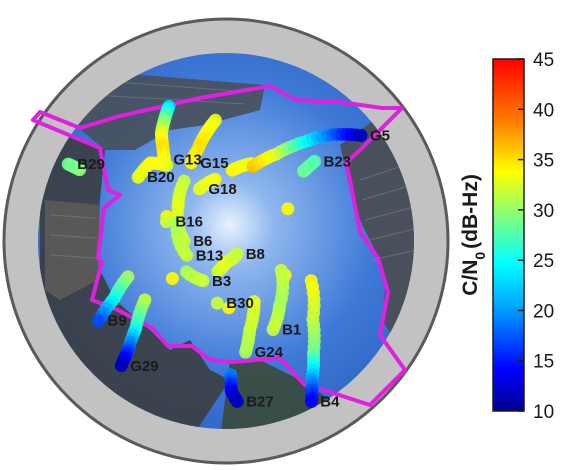 This screenshot has width=579, height=470. What do you see at coordinates (182, 239) in the screenshot?
I see `track-b13` at bounding box center [182, 239].